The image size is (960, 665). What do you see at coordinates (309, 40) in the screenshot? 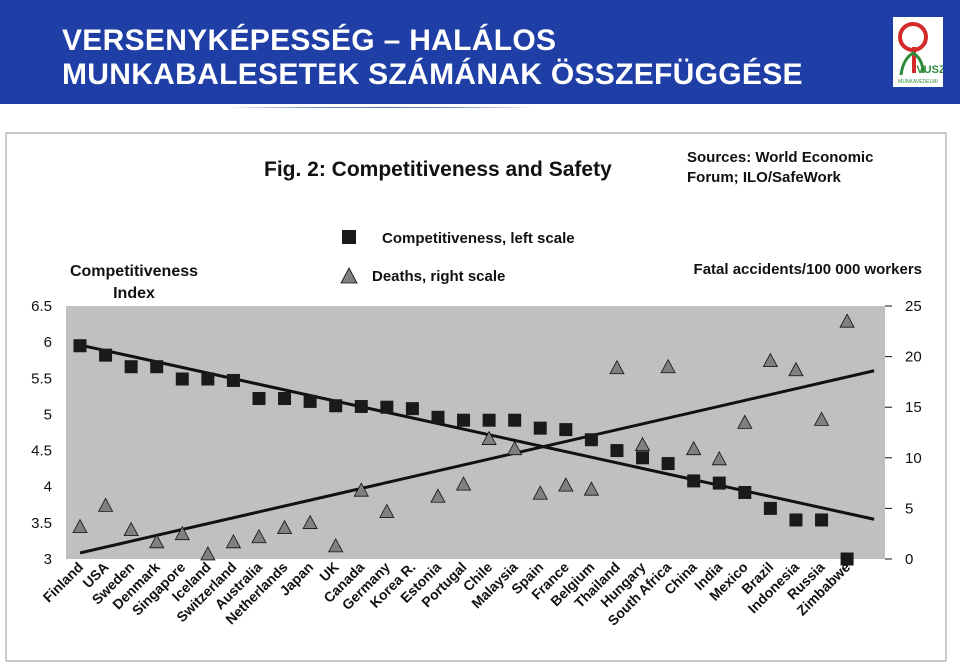
I see `slide-title-line1: VERSENYKÉPESSÉG – HALÁLOS` at bounding box center [309, 40].